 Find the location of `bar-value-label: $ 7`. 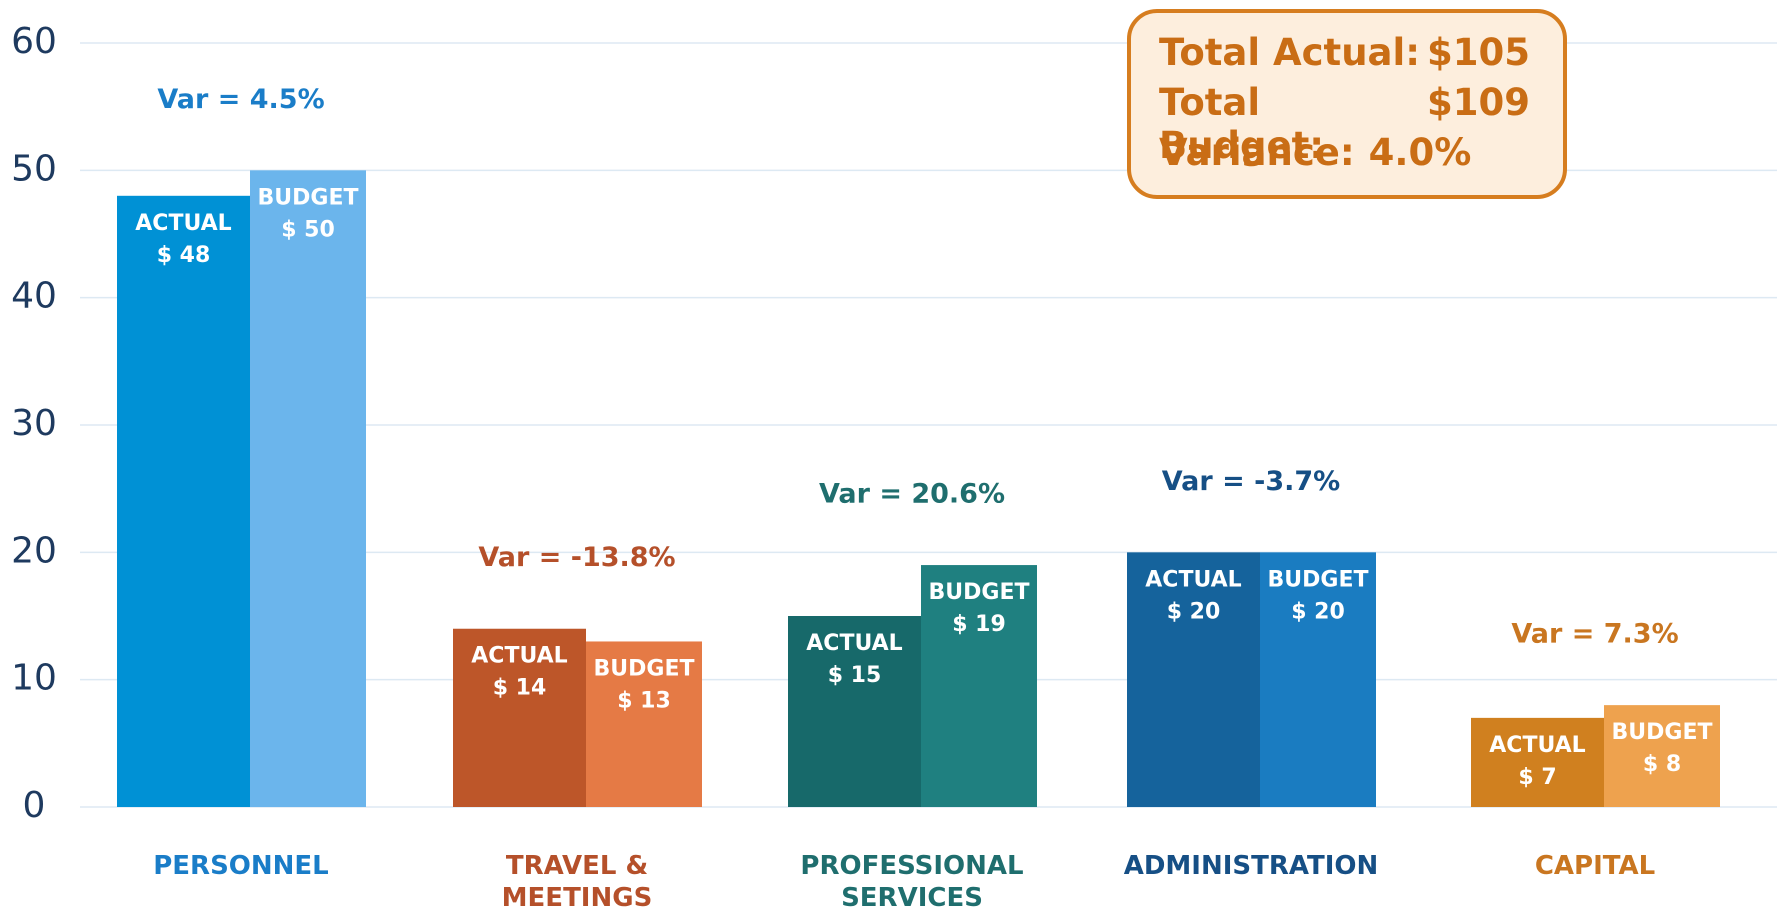

bar-value-label: $ 7 is located at coordinates (1537, 777).